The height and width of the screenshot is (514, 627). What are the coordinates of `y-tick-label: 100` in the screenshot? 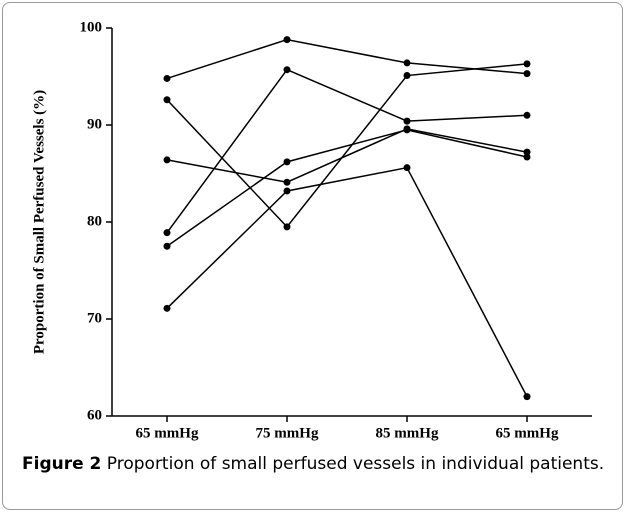 It's located at (91, 27).